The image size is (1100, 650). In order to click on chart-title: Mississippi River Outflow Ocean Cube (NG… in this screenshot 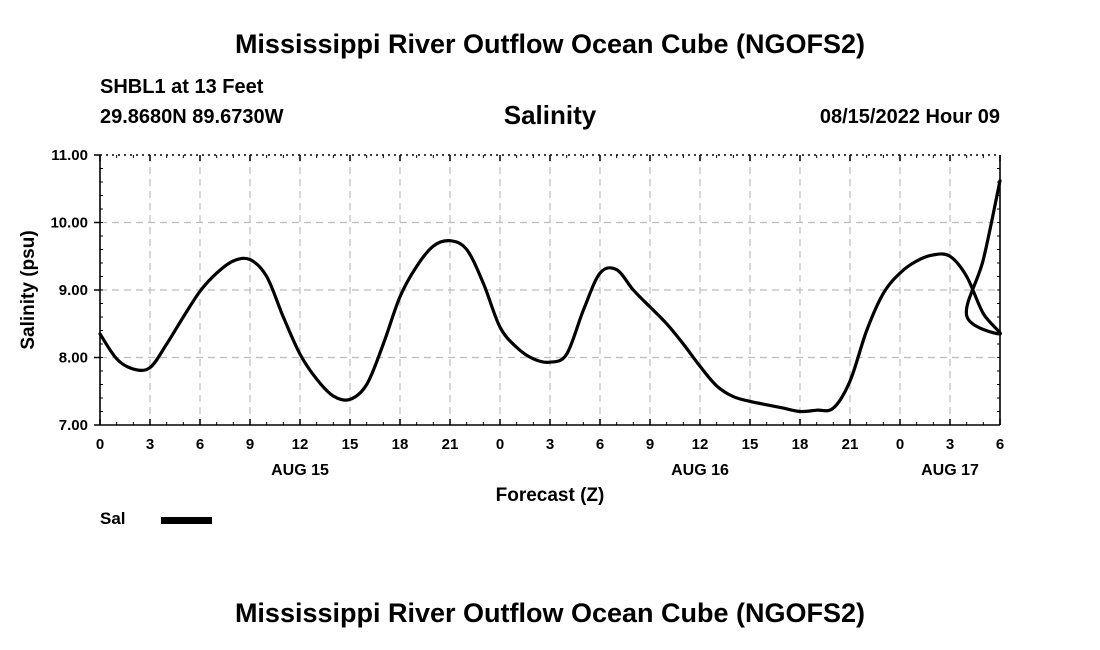, I will do `click(550, 44)`.